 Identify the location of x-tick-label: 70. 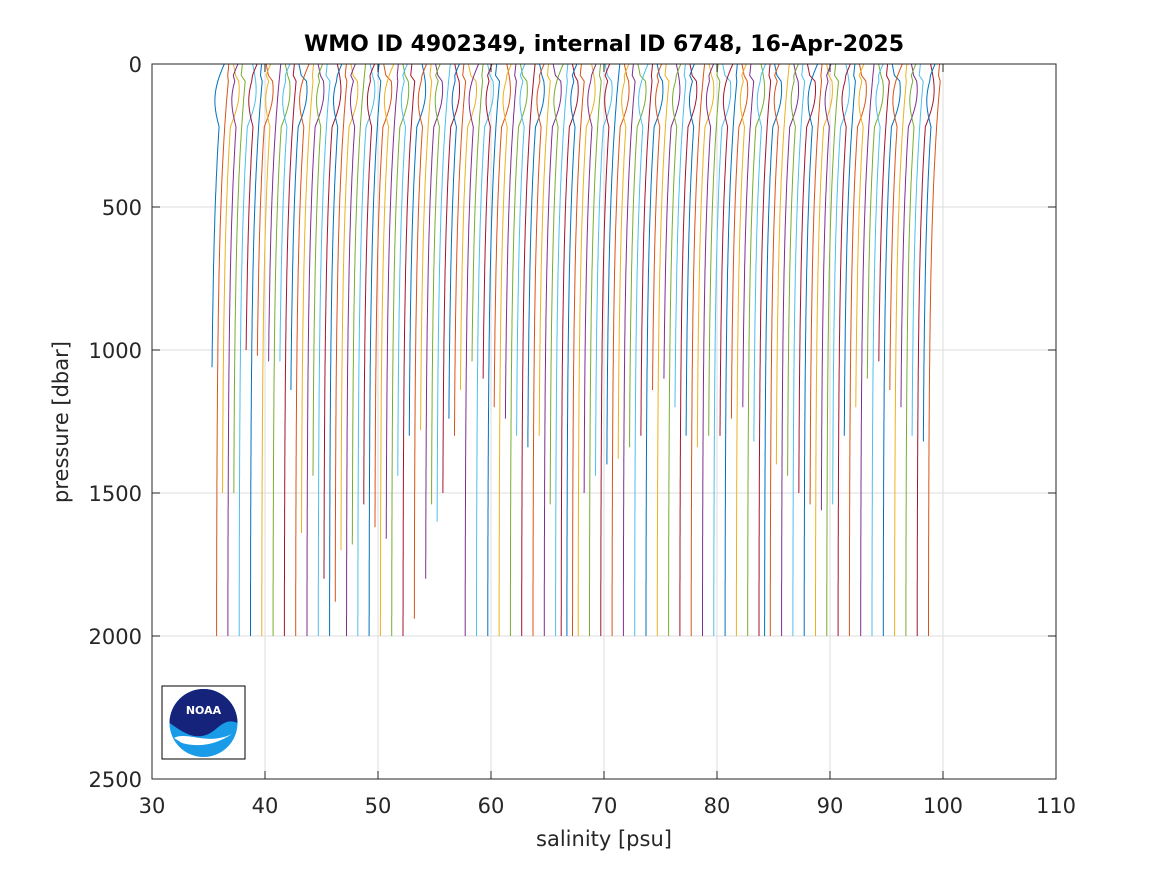
(604, 806).